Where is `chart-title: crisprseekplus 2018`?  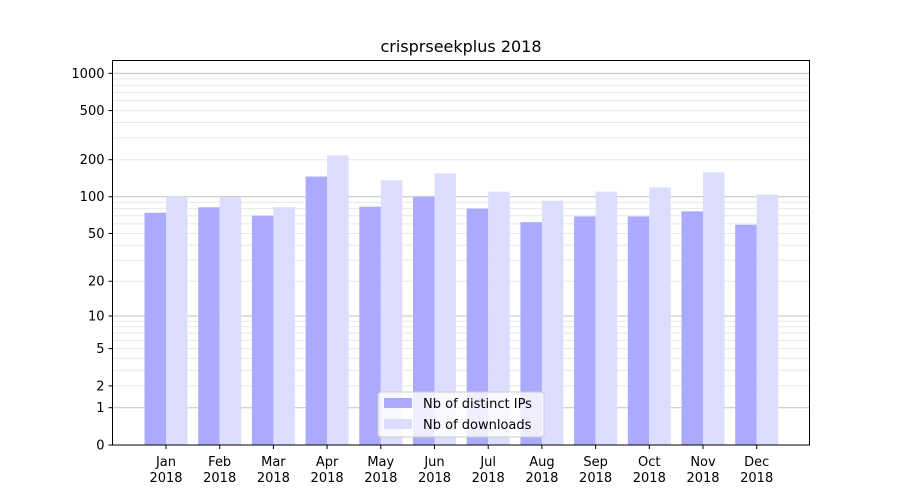
chart-title: crisprseekplus 2018 is located at coordinates (460, 46).